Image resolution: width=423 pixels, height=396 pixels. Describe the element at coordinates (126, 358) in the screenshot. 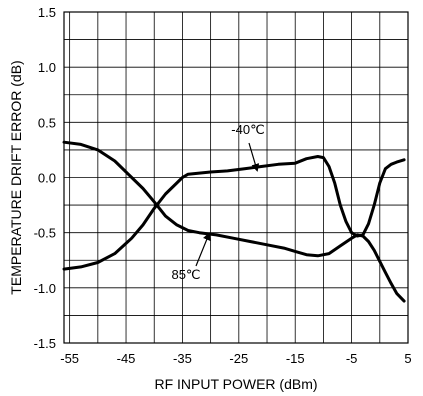

I see `x-tick-label: -45` at that location.